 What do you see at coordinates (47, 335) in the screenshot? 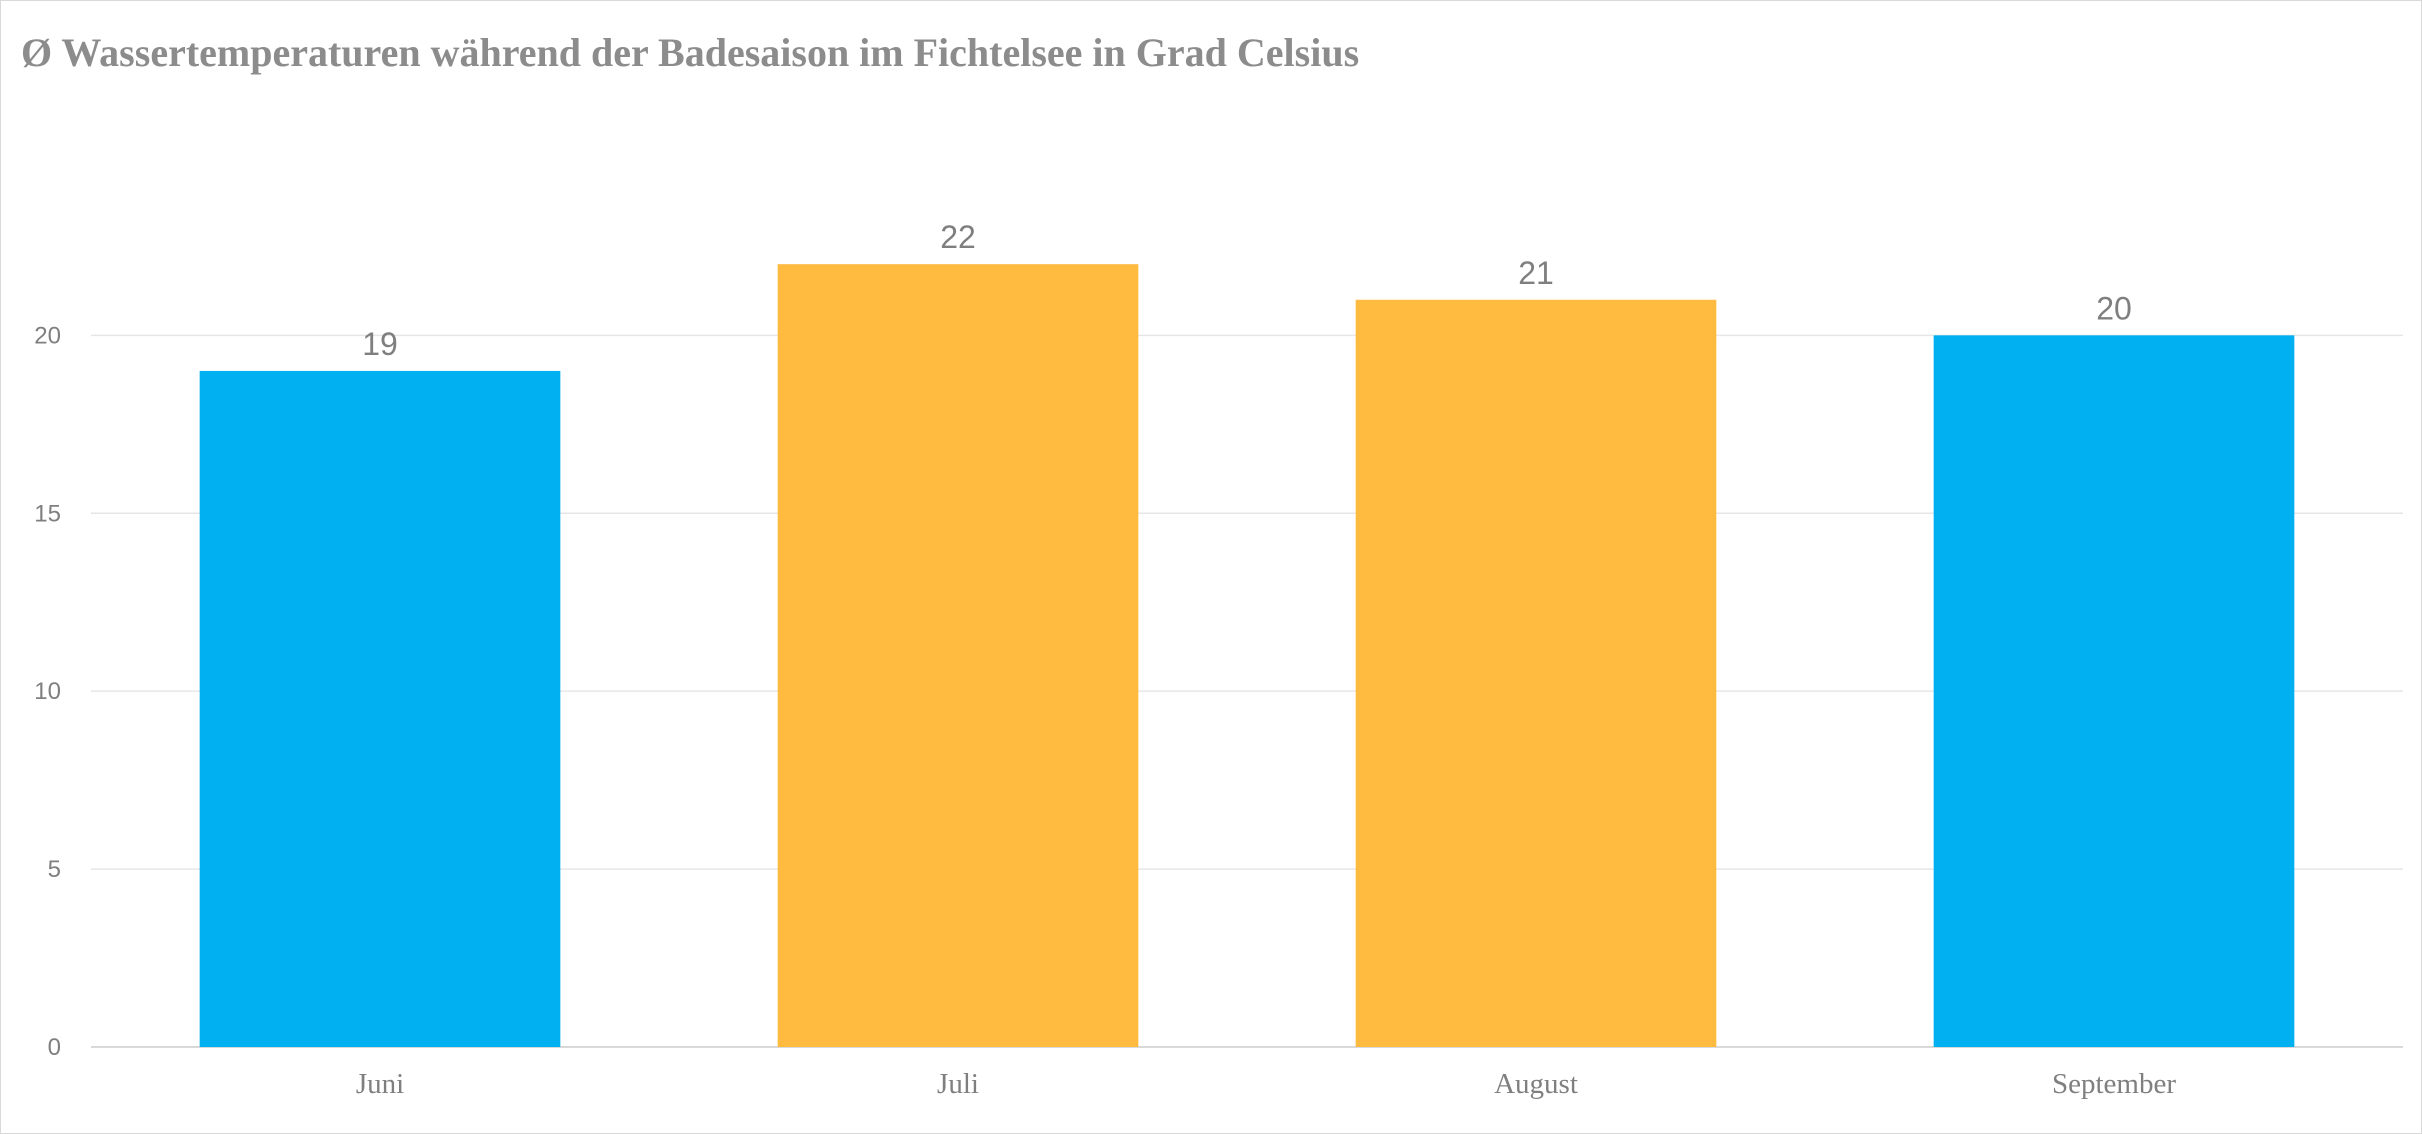
I see `y-tick-label: 20` at bounding box center [47, 335].